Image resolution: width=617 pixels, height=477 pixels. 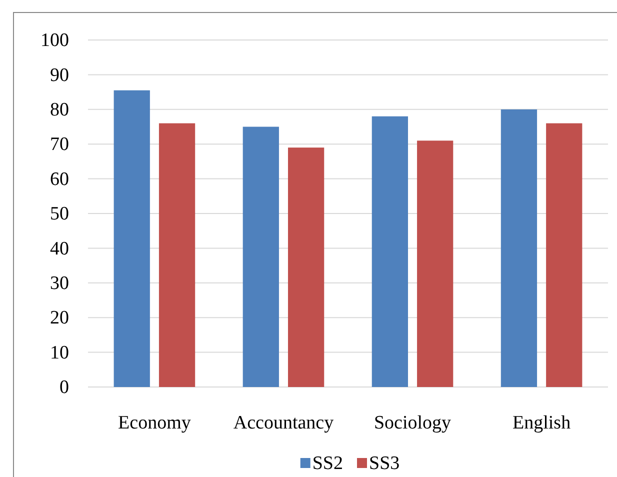 I want to click on y-tick-label: 20, so click(x=59, y=318).